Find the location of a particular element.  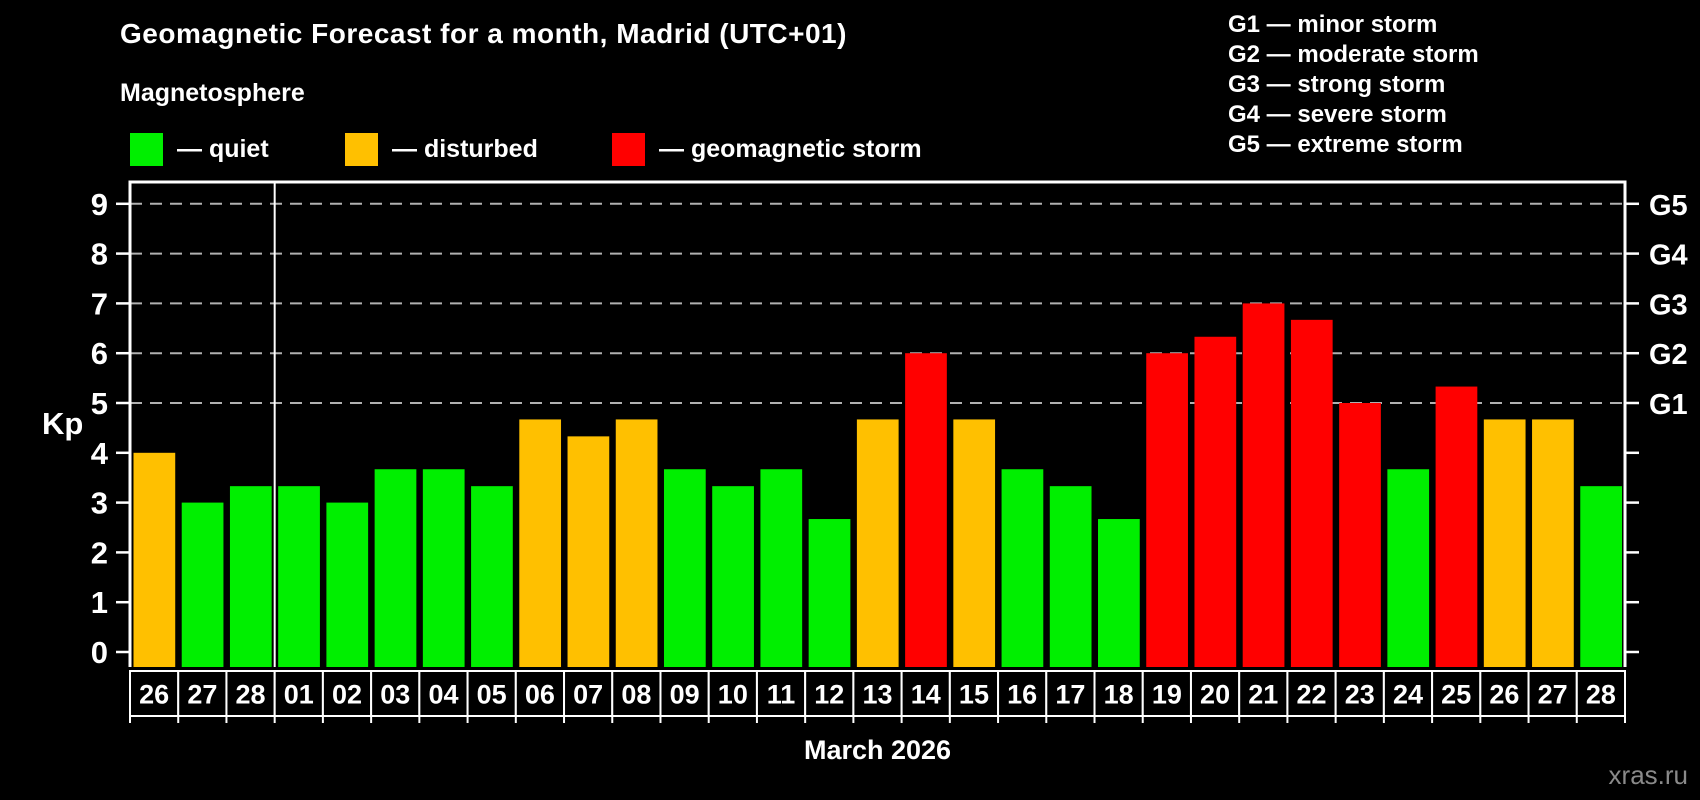

legend-label-storm: — geomagnetic storm is located at coordinates (790, 148).